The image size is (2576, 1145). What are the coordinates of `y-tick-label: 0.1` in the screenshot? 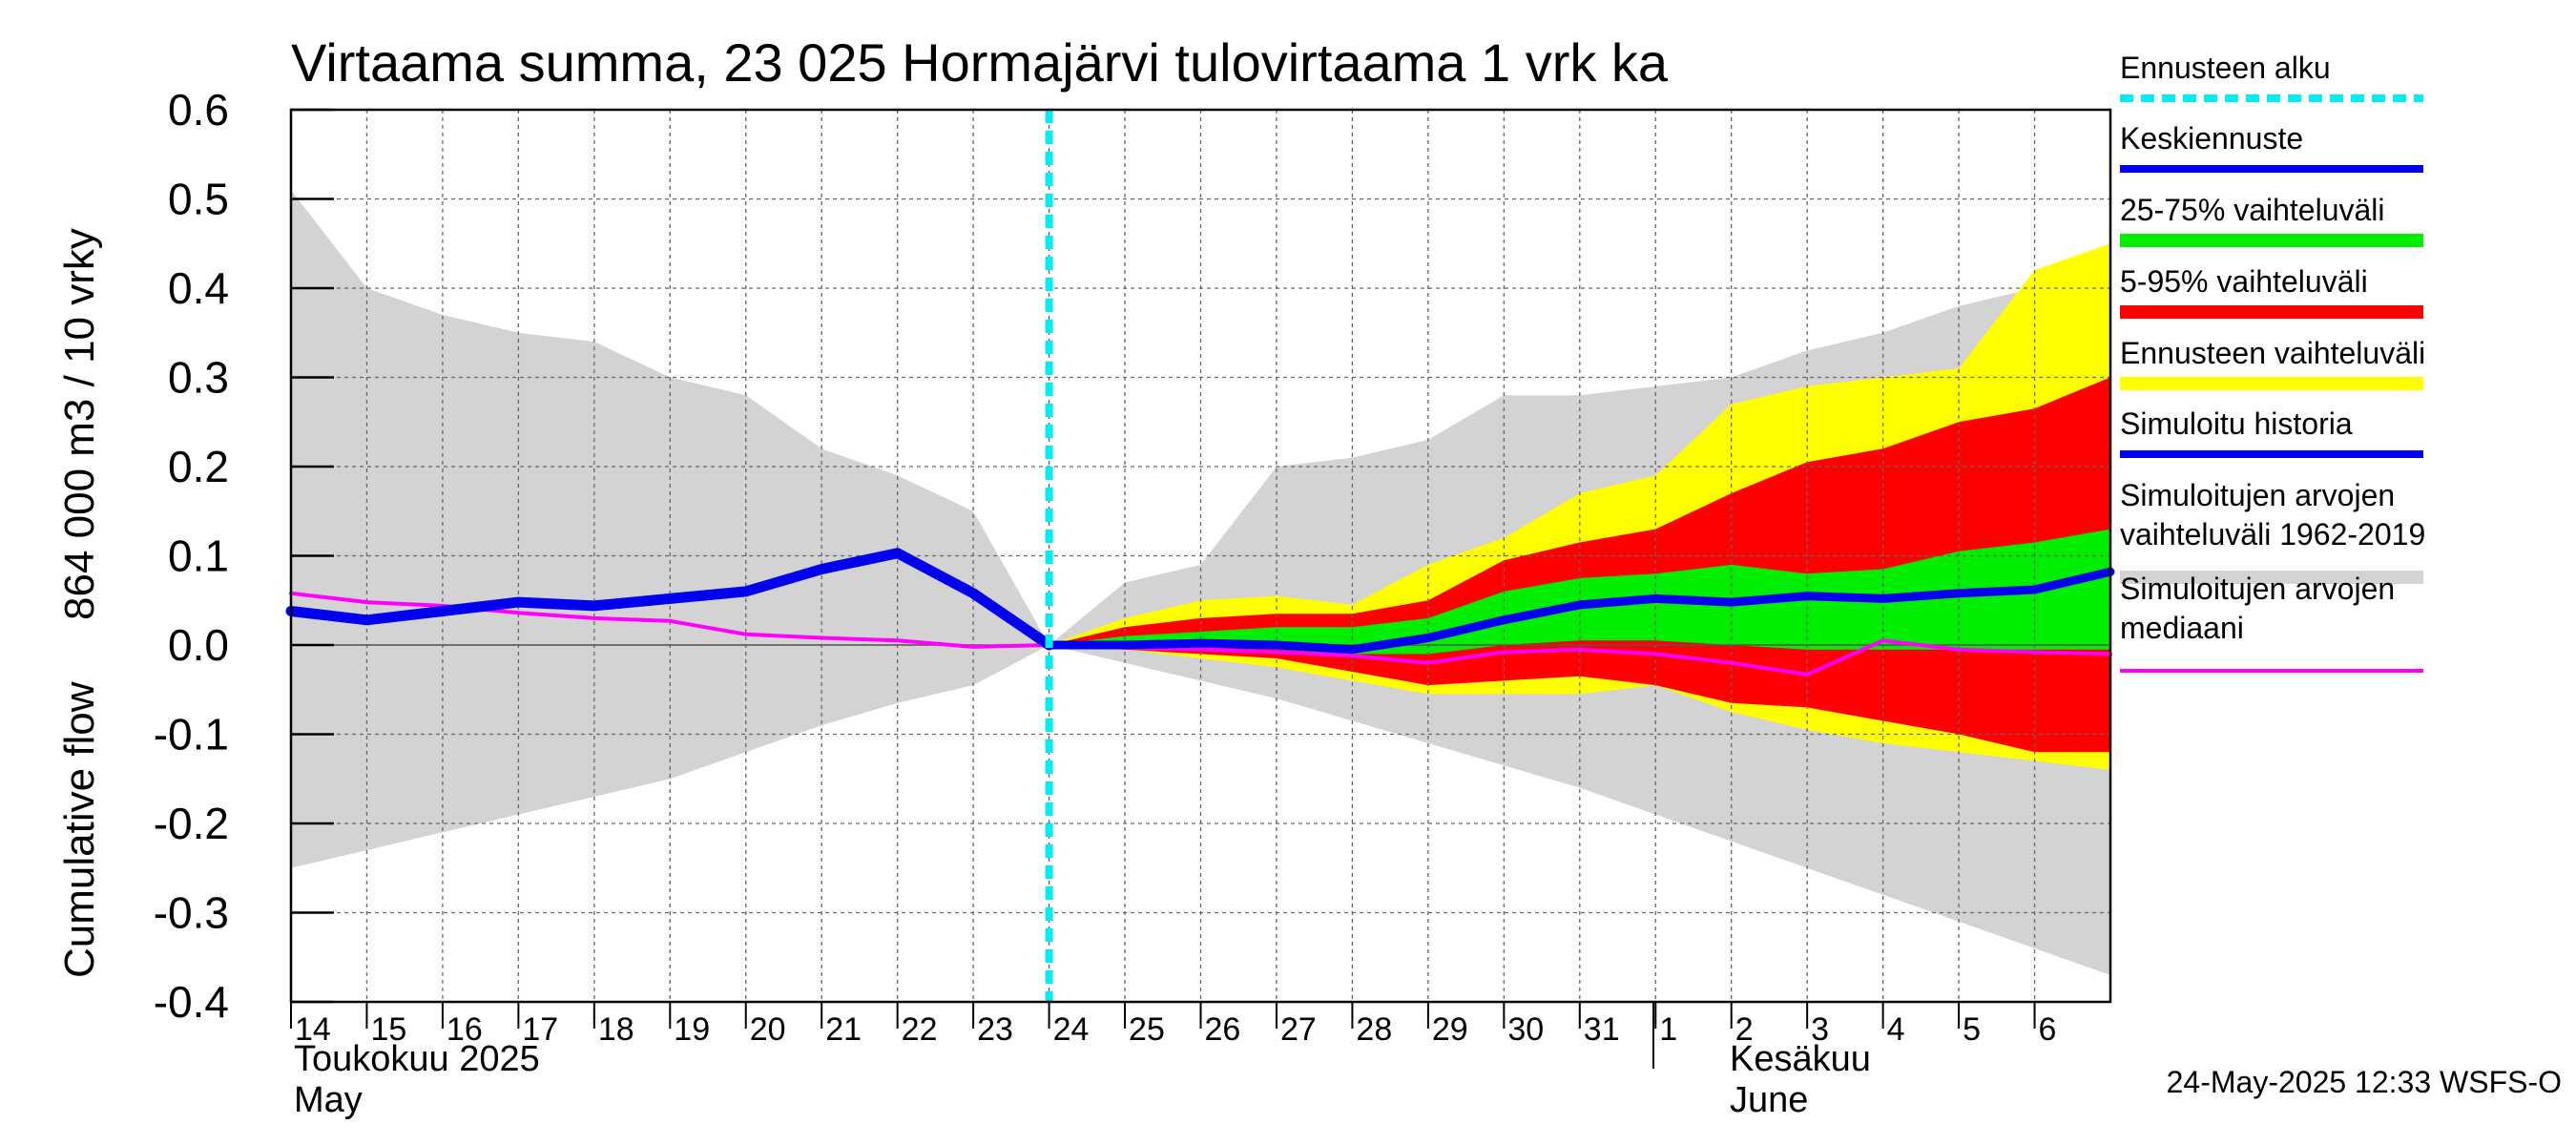 It's located at (198, 556).